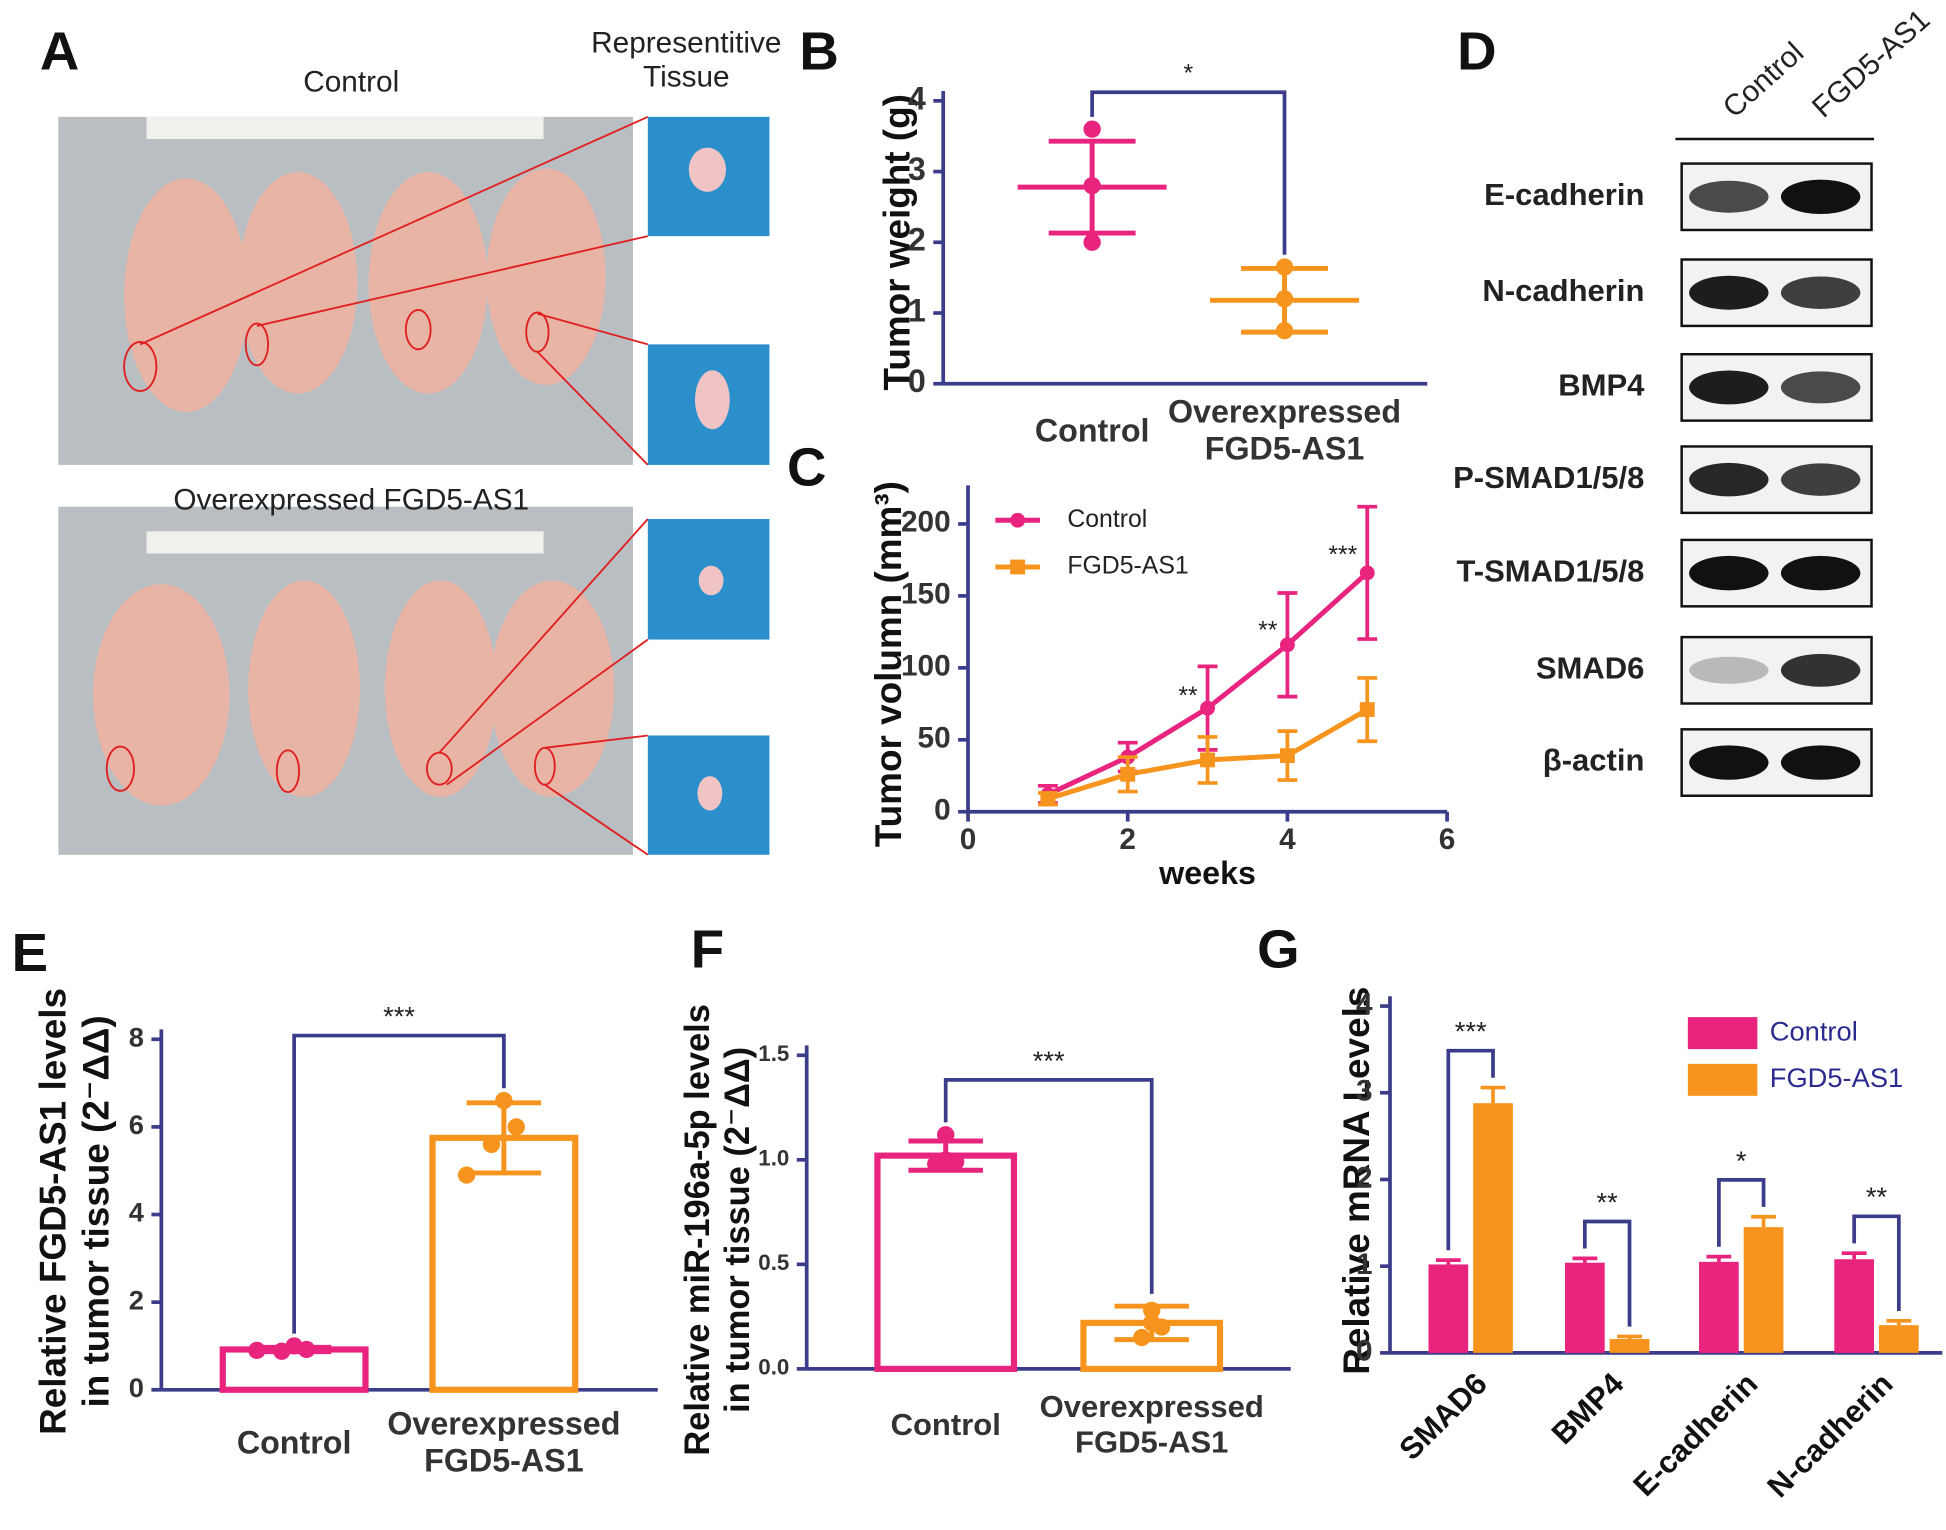 This screenshot has height=1530, width=1946. What do you see at coordinates (709, 479) in the screenshot?
I see `tissue-samples` at bounding box center [709, 479].